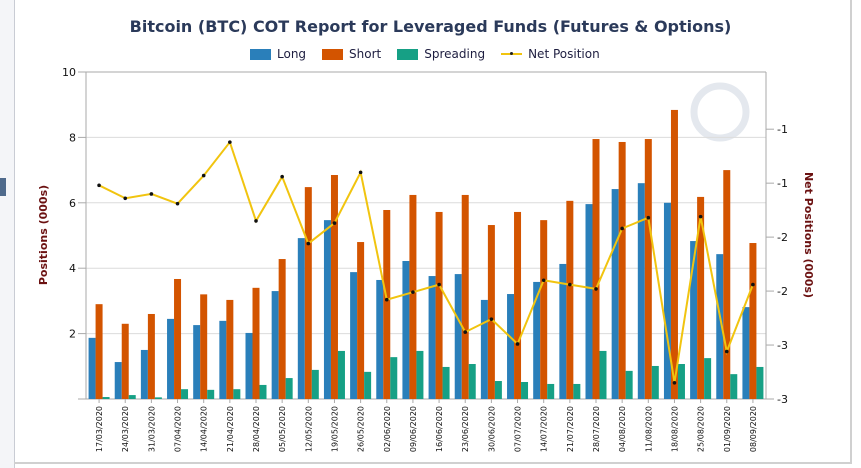  What do you see at coordinates (292, 54) in the screenshot?
I see `legend-label: Long` at bounding box center [292, 54].